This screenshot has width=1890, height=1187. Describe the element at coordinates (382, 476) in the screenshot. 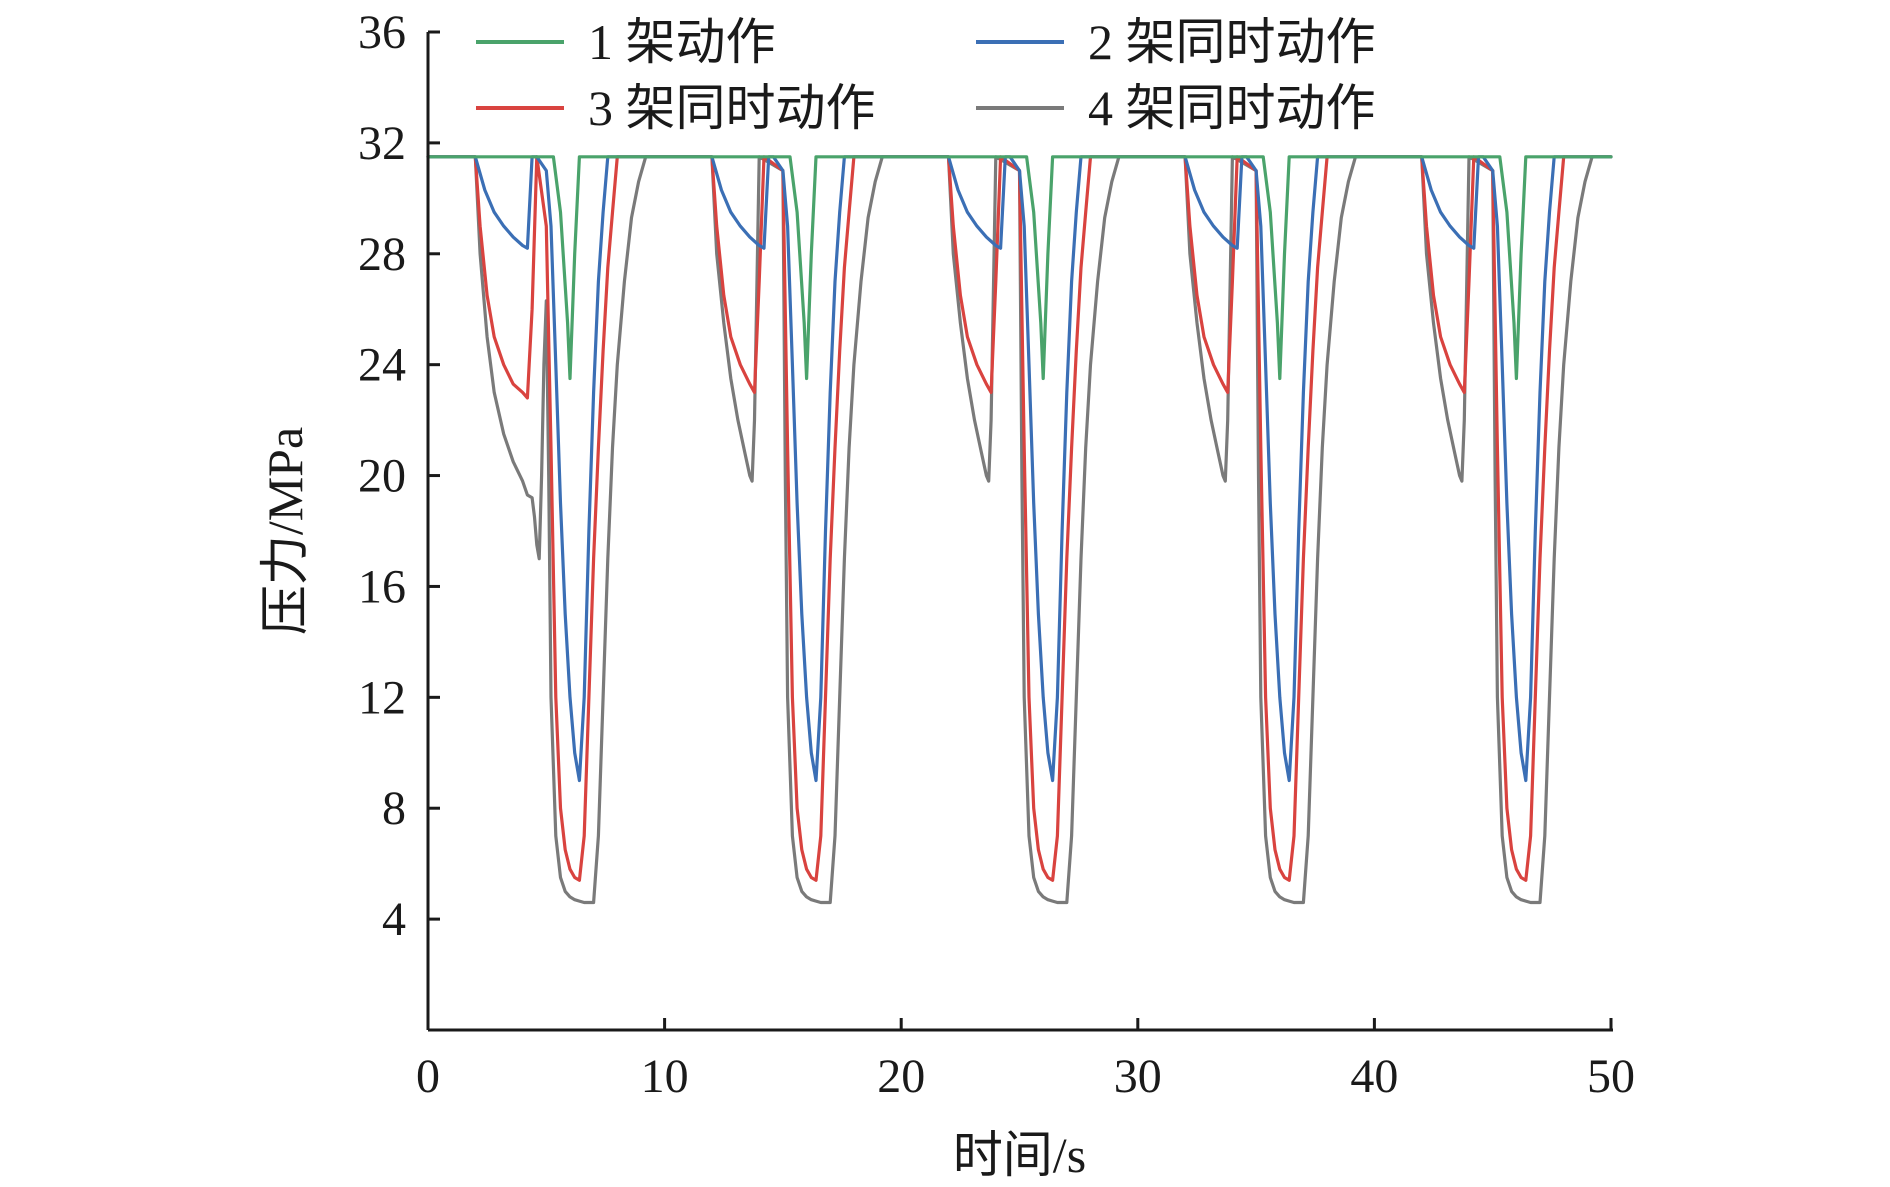

I see `y-tick-label: 20` at that location.